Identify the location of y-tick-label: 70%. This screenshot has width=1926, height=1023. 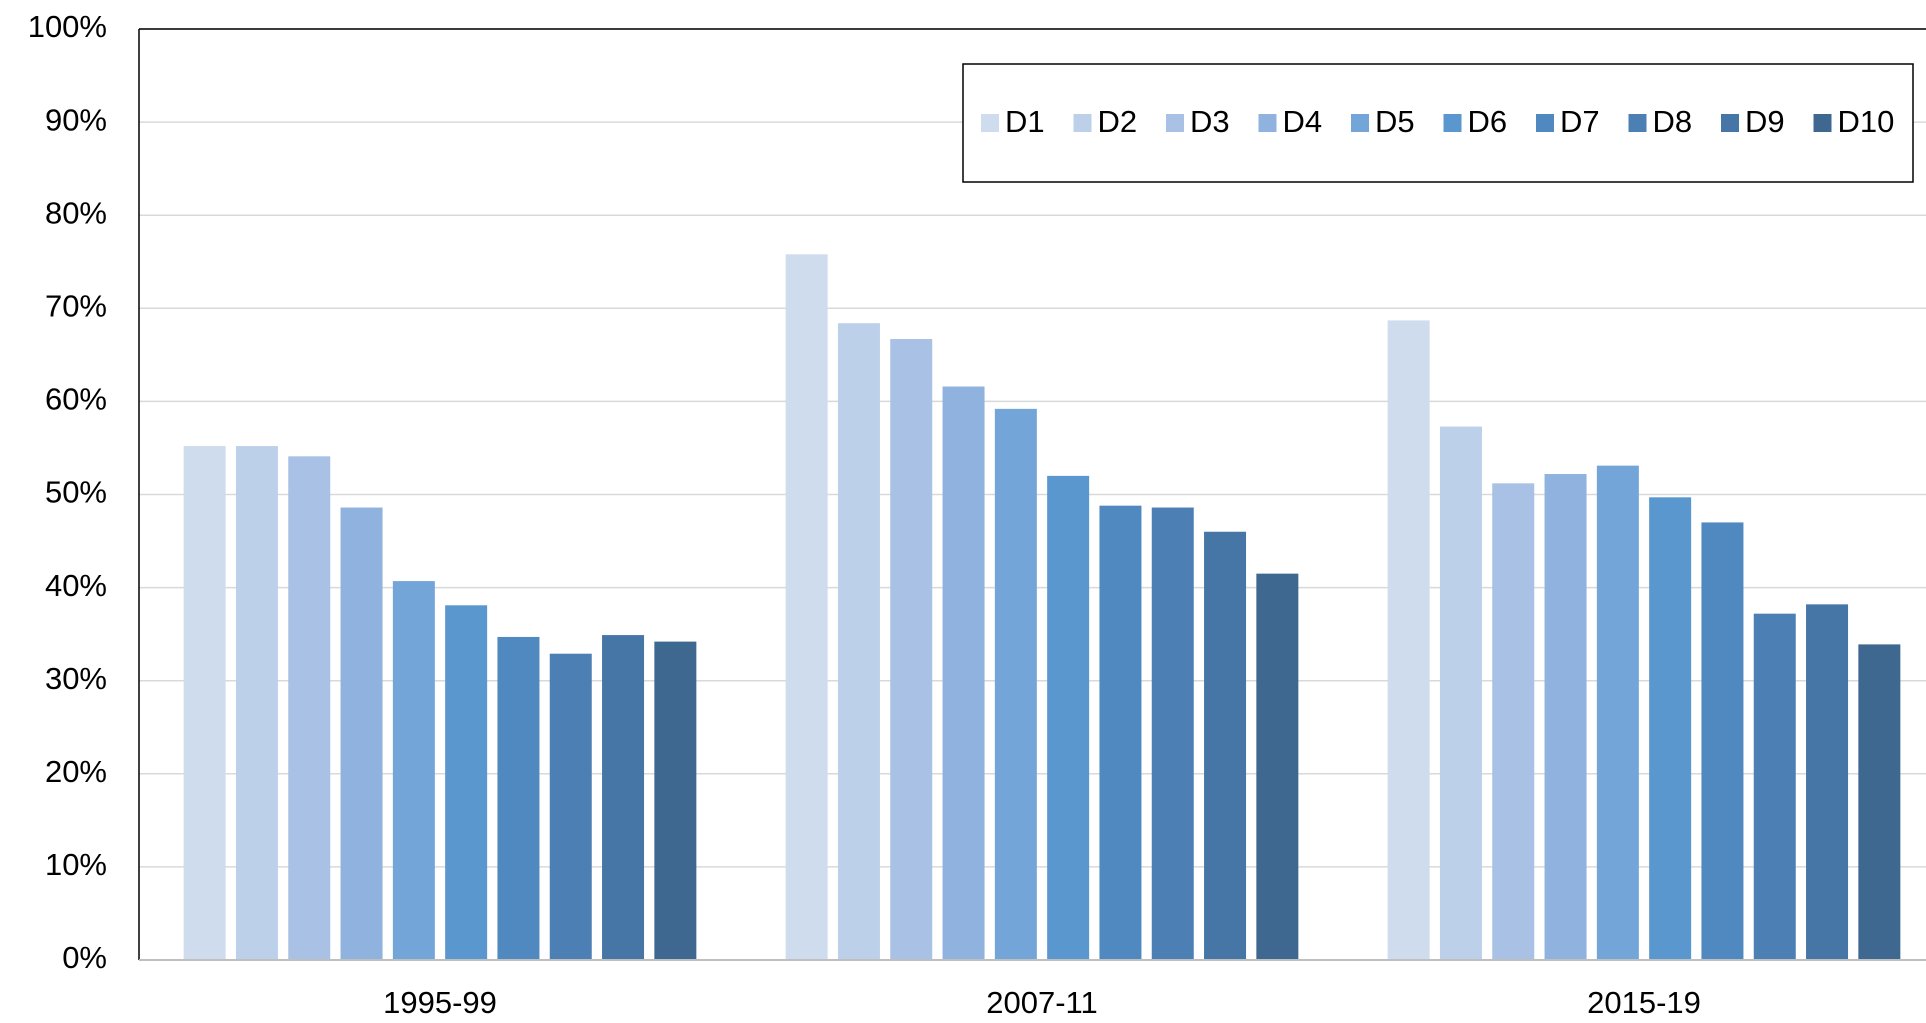
(76, 305).